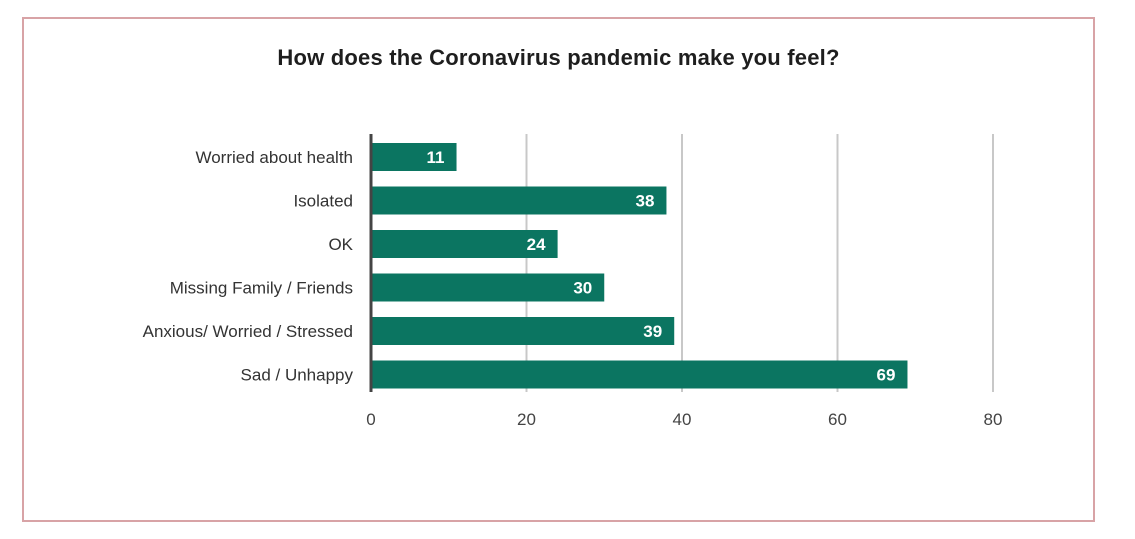  What do you see at coordinates (340, 244) in the screenshot?
I see `category-label-2: OK` at bounding box center [340, 244].